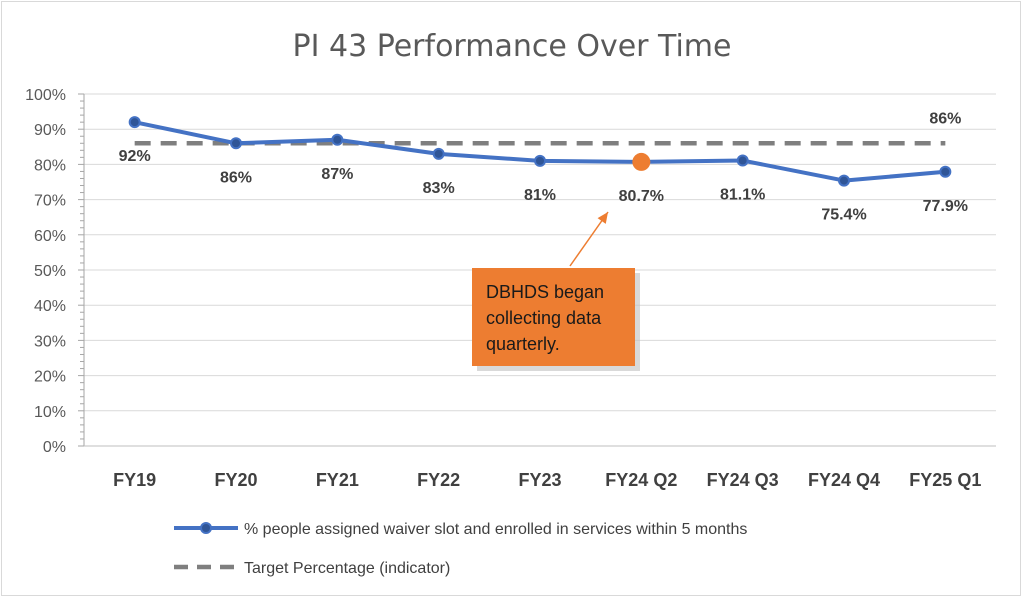 This screenshot has height=599, width=1024. I want to click on x-tick-label: FY22, so click(438, 480).